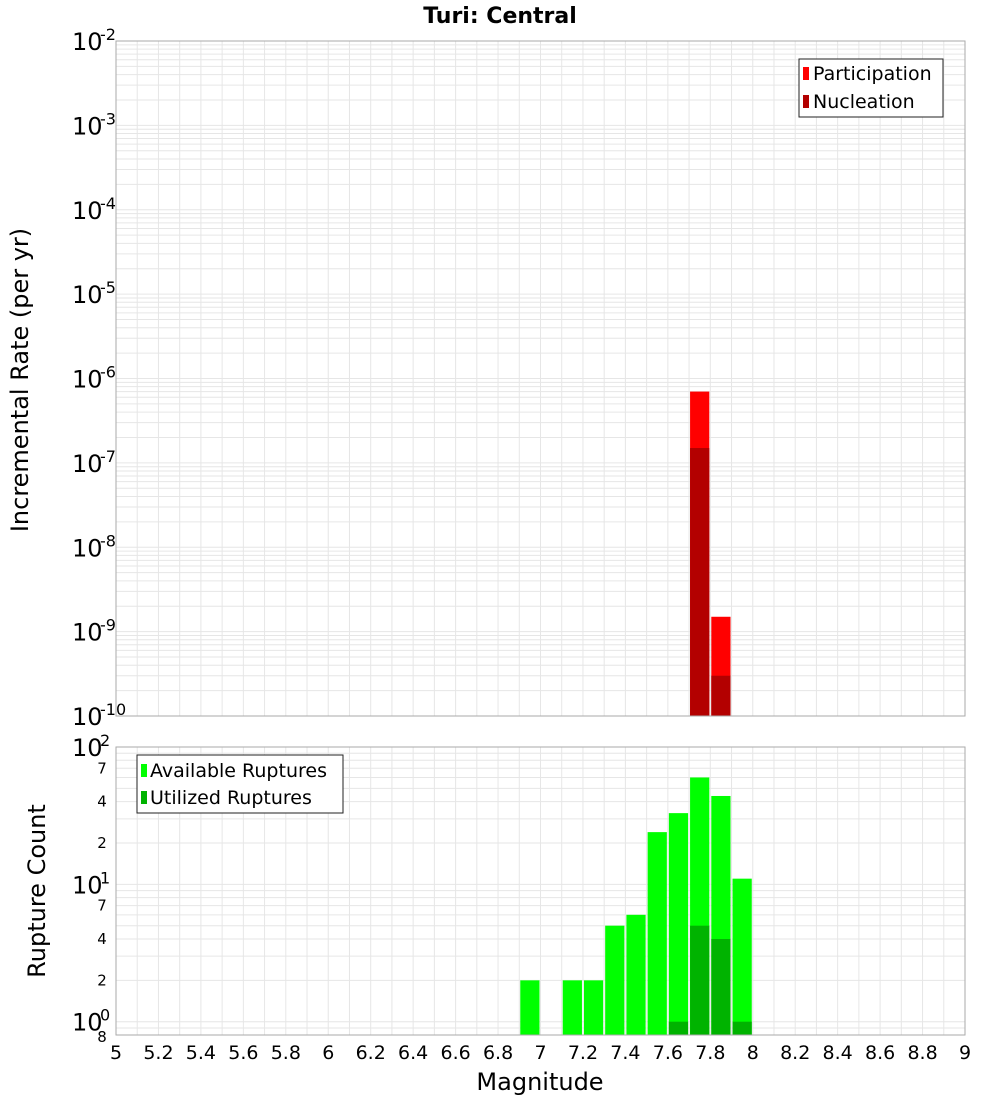 The width and height of the screenshot is (1000, 1100). Describe the element at coordinates (144, 797) in the screenshot. I see `utilized-legend-swatch` at that location.